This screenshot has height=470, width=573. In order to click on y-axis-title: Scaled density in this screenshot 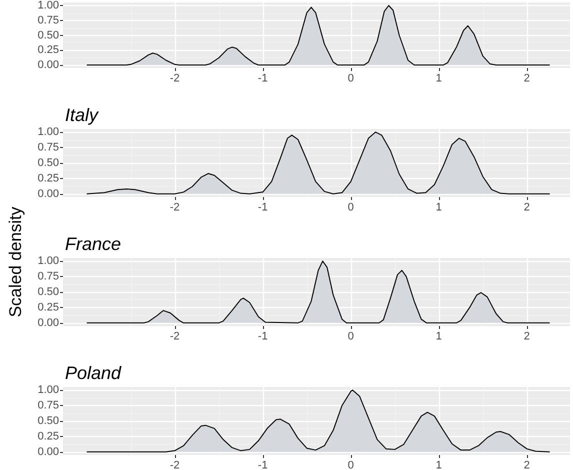, I will do `click(16, 263)`.